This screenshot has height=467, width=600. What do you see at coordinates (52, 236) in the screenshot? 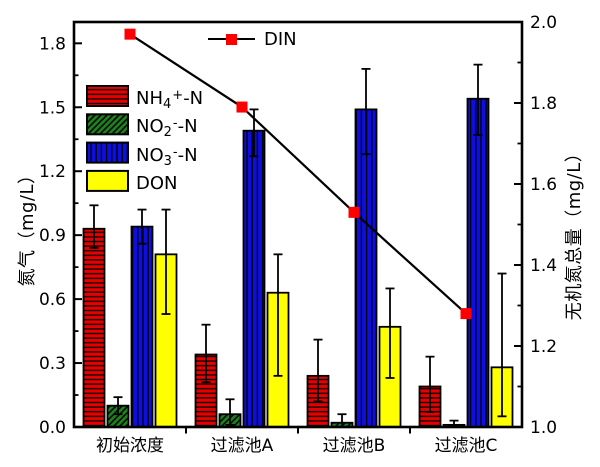
I see `left-tick-label: 0.9` at bounding box center [52, 236].